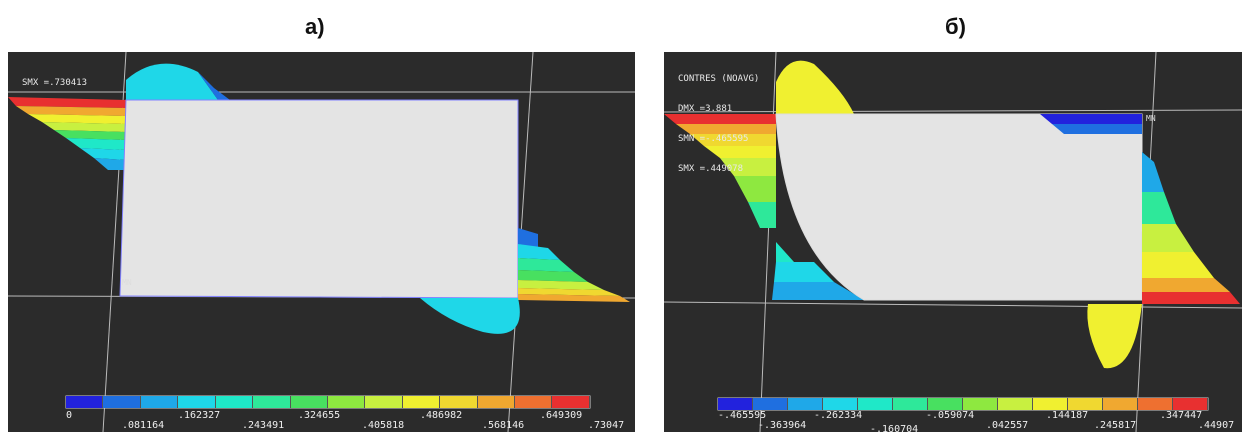 This screenshot has height=433, width=1249. What do you see at coordinates (713, 139) in the screenshot?
I see `panel-b-header-line: SMN =-.465595` at bounding box center [713, 139].